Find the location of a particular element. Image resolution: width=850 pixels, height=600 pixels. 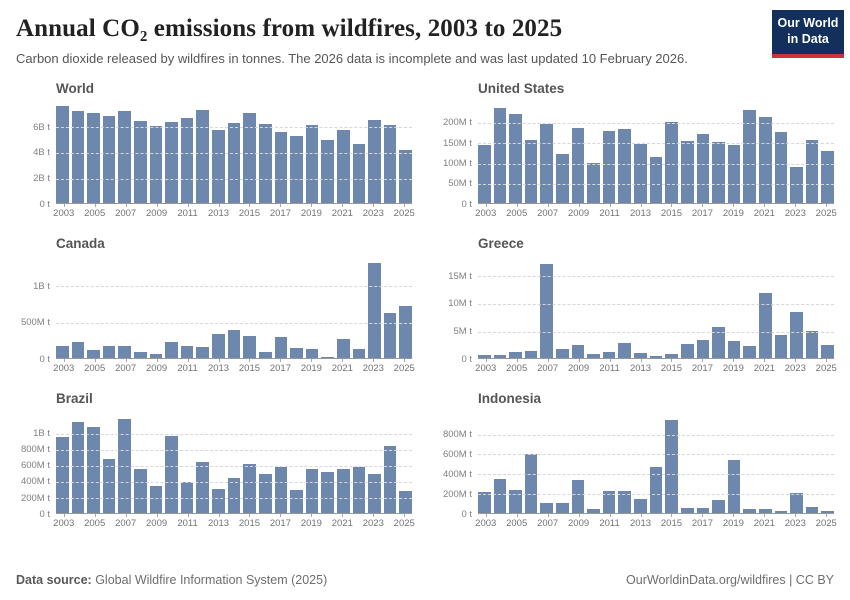

bar-canada-2024 is located at coordinates (390, 336).